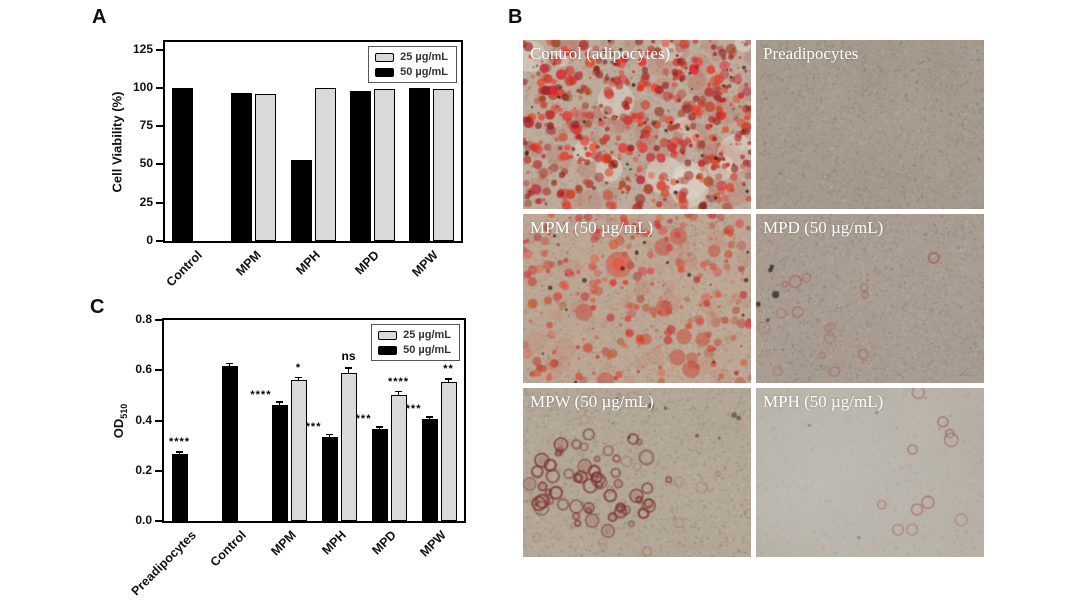 The image size is (1080, 608). Describe the element at coordinates (149, 240) in the screenshot. I see `y-tick-label: 0` at that location.